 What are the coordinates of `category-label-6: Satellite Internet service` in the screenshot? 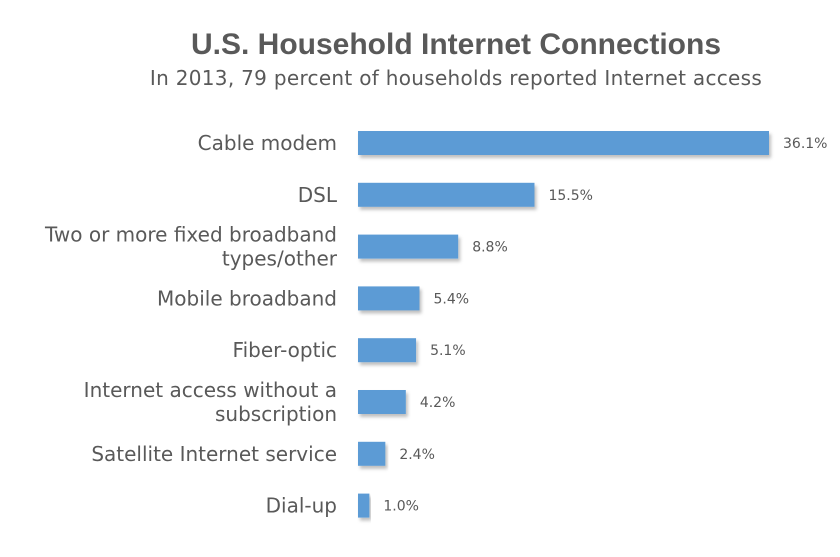 It's located at (214, 454).